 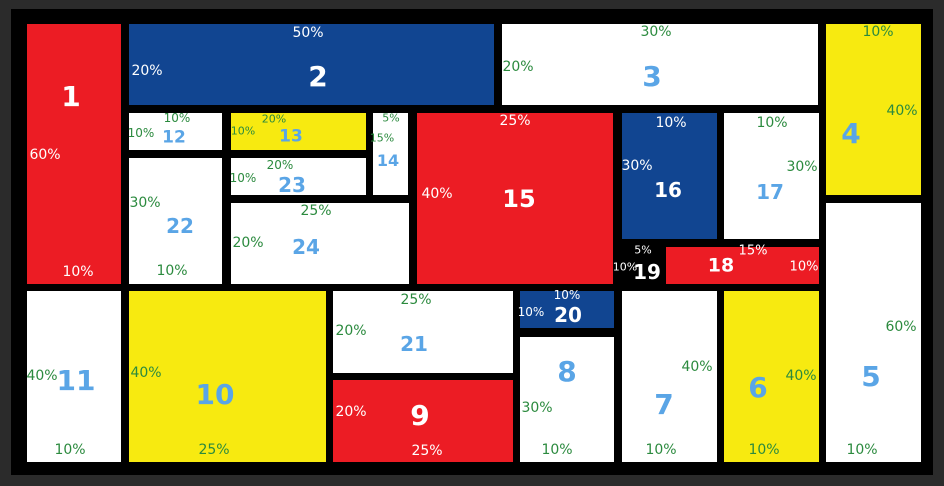 What do you see at coordinates (180, 226) in the screenshot?
I see `cell-number: 22` at bounding box center [180, 226].